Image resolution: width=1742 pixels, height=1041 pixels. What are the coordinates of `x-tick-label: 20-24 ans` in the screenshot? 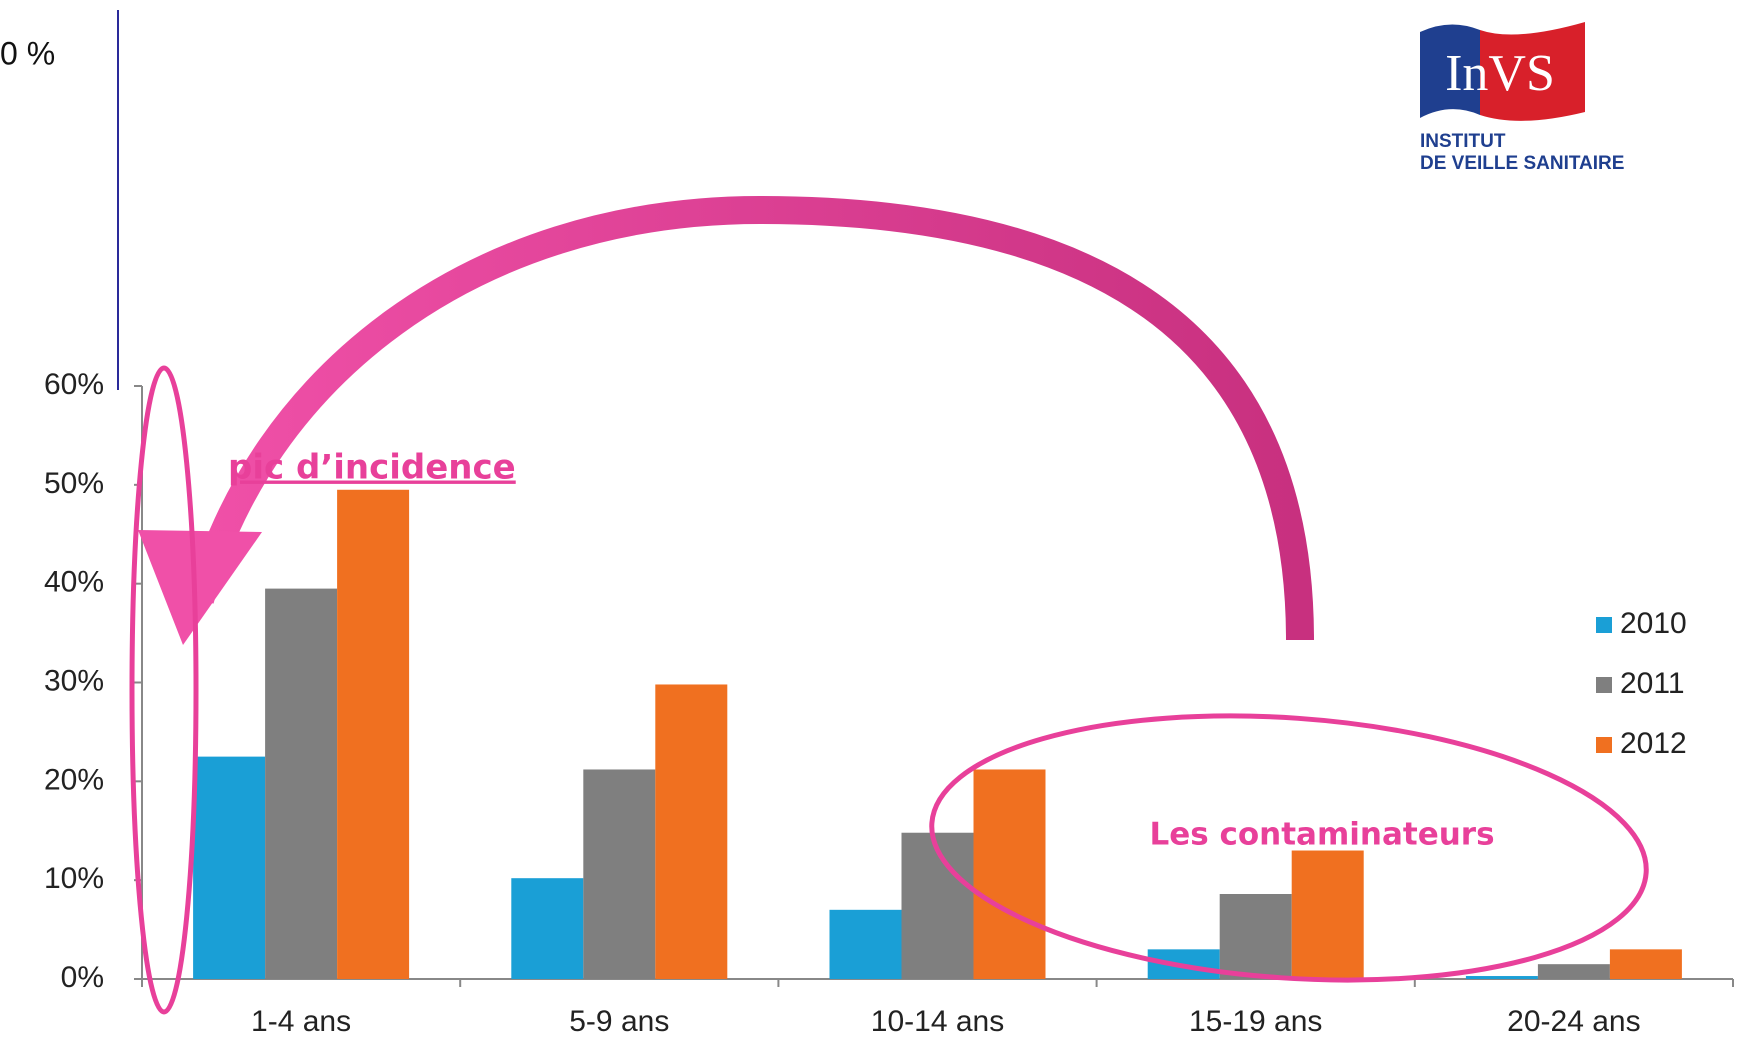 It's located at (1573, 1021).